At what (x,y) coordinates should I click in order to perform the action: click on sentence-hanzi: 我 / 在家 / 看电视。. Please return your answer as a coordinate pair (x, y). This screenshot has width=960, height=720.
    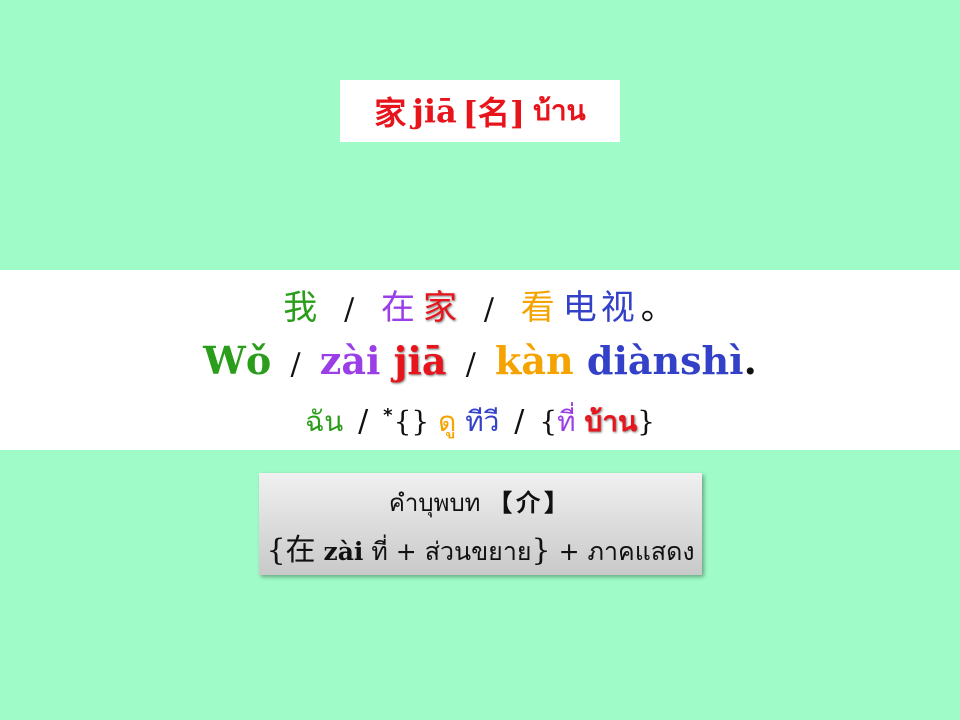
    Looking at the image, I should click on (480, 304).